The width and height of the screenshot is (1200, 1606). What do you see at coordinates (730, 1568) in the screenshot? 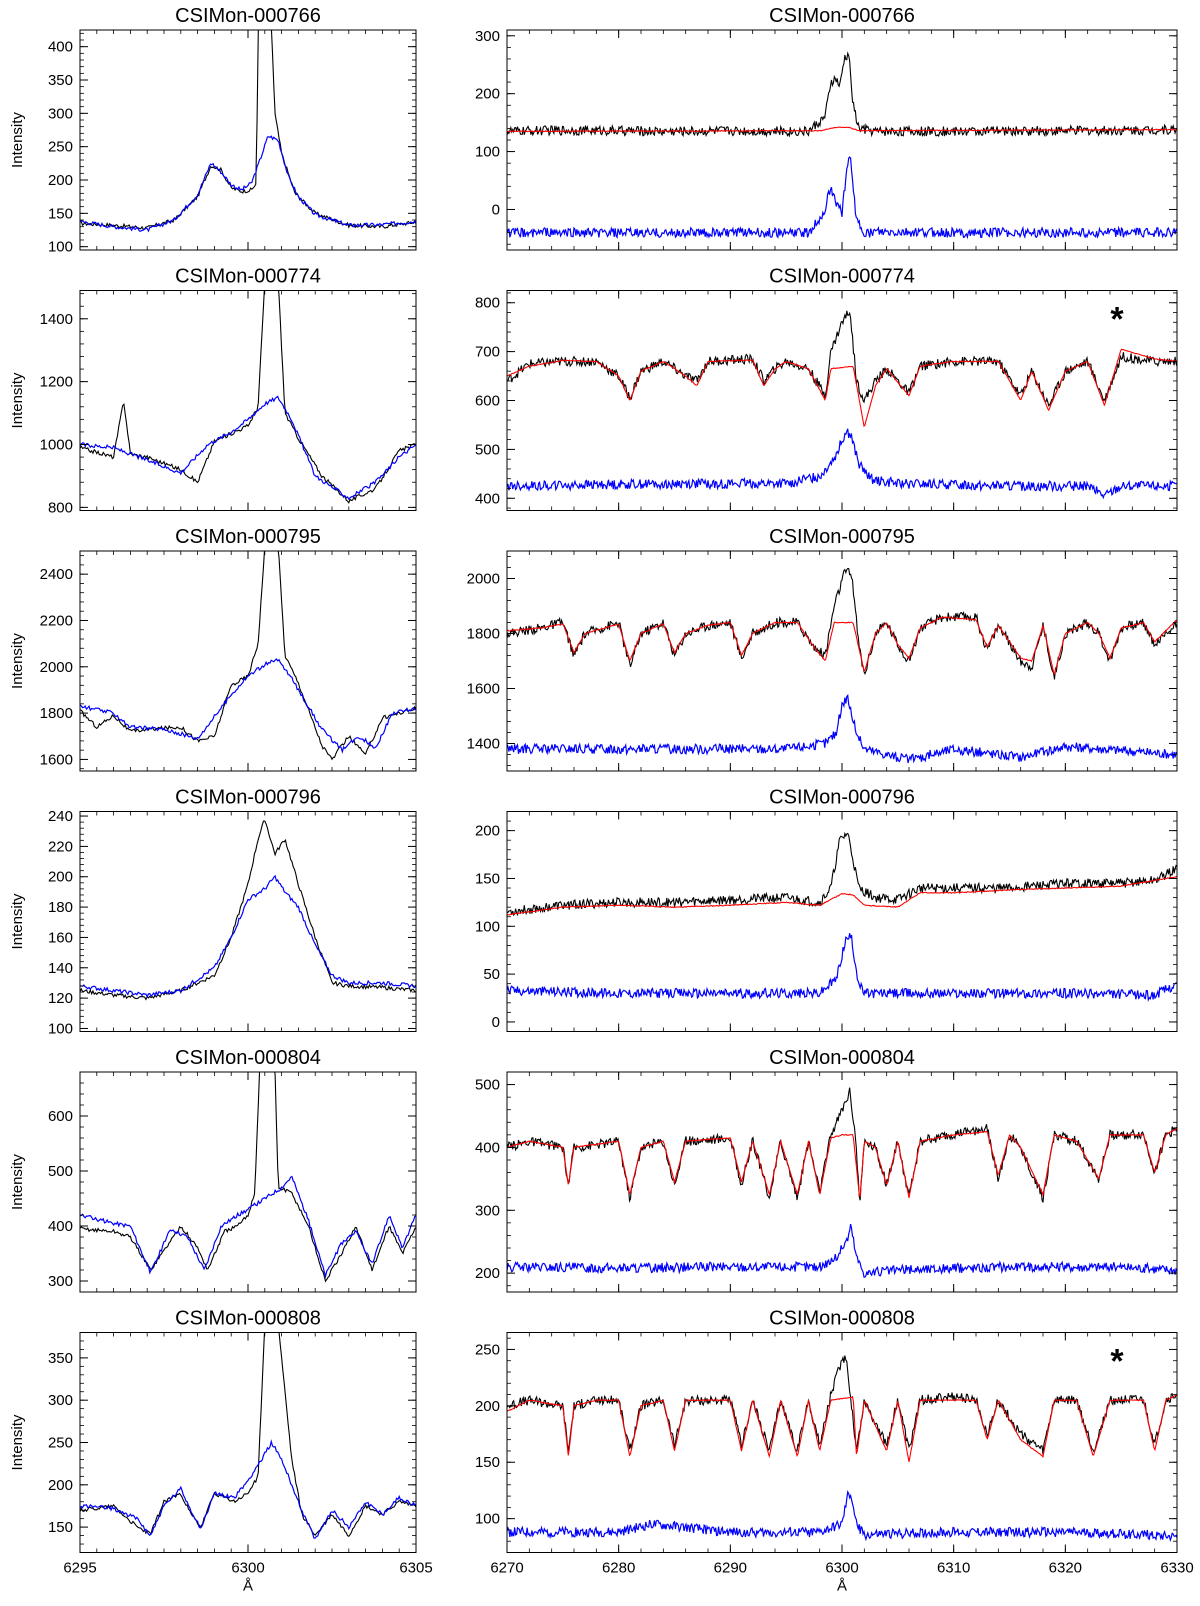
I see `x-tick-label: 6290` at bounding box center [730, 1568].